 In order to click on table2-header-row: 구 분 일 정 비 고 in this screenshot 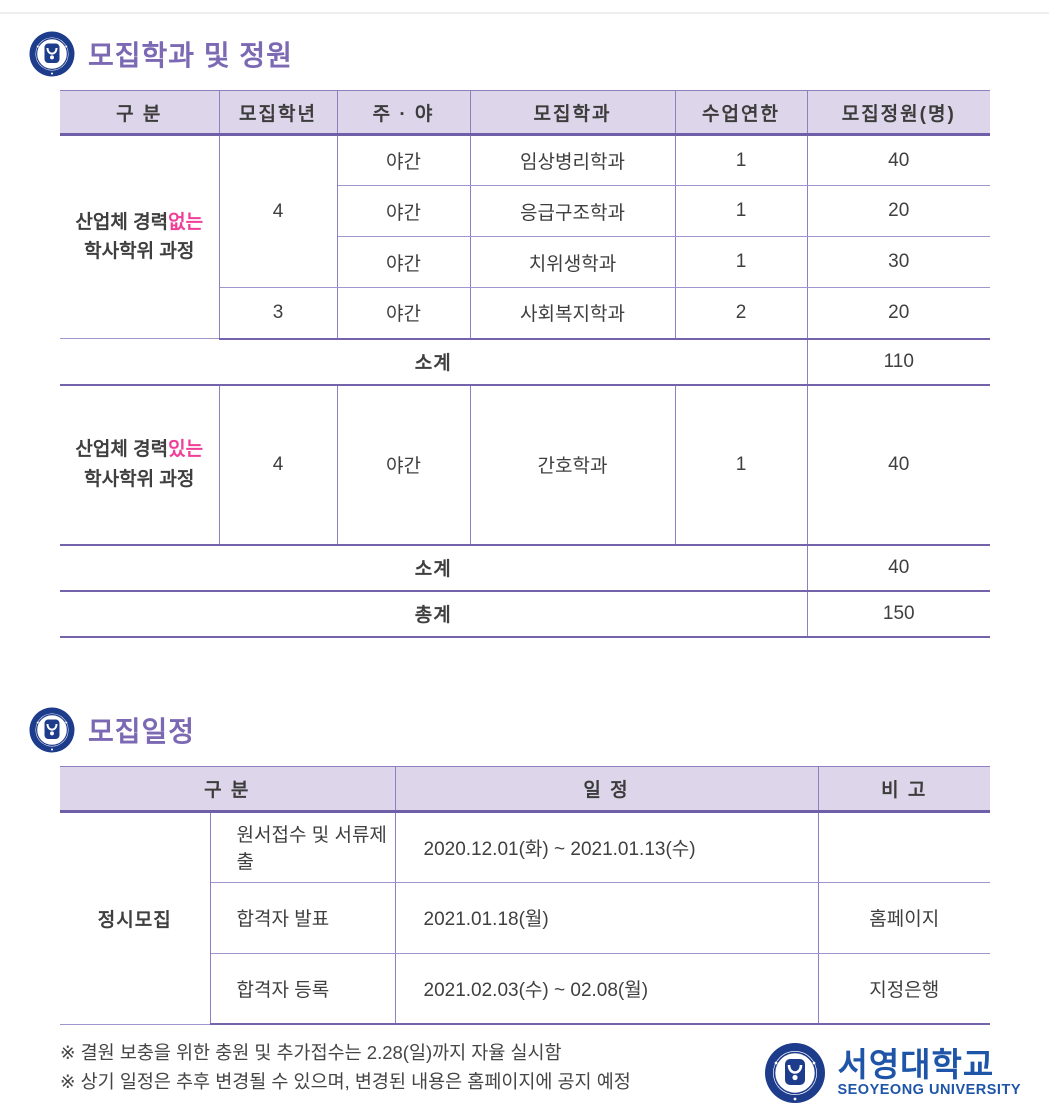, I will do `click(525, 789)`.